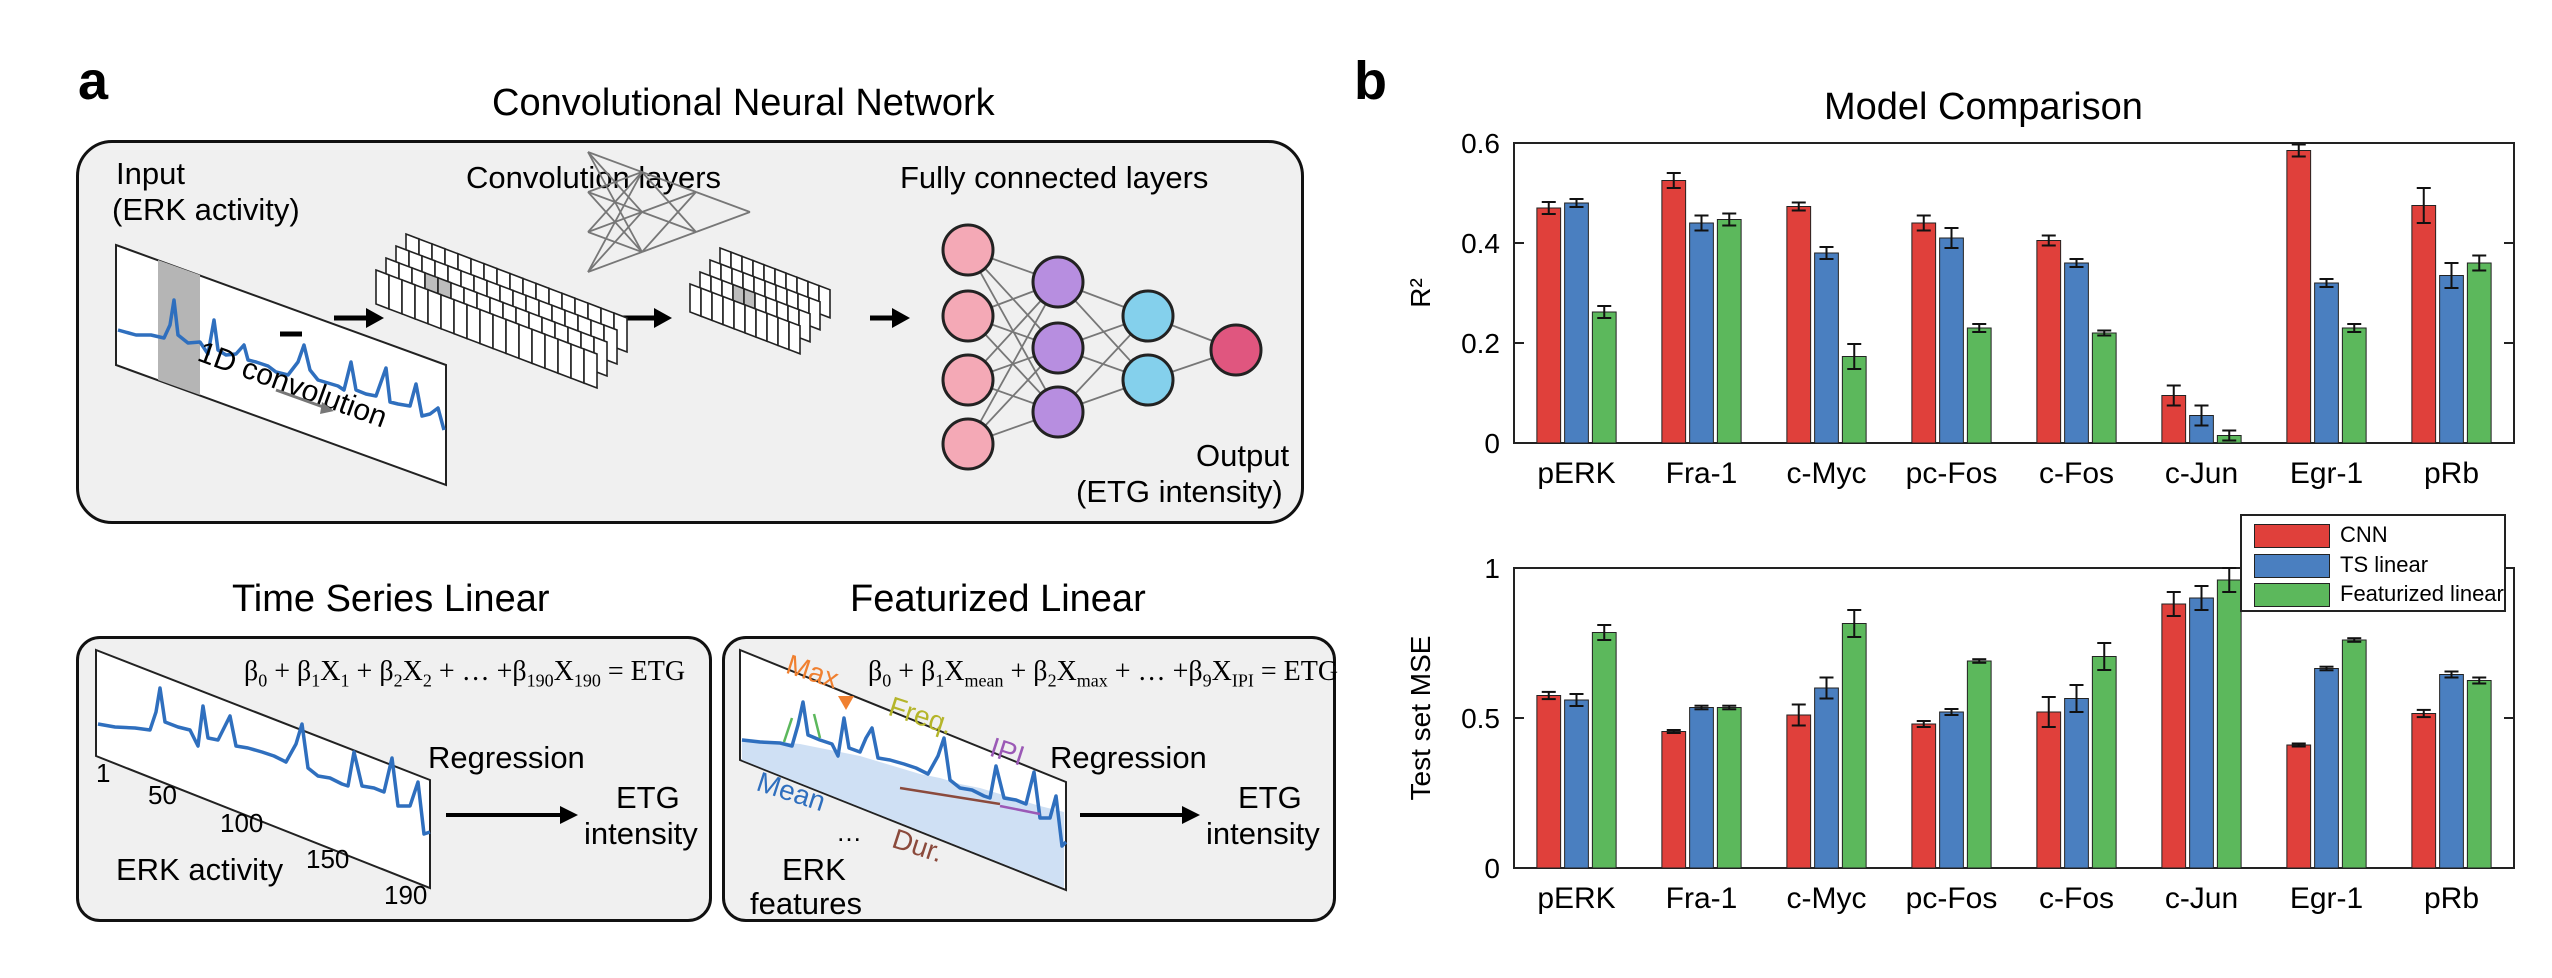  What do you see at coordinates (1492, 568) in the screenshot?
I see `y-tick-label: 1` at bounding box center [1492, 568].